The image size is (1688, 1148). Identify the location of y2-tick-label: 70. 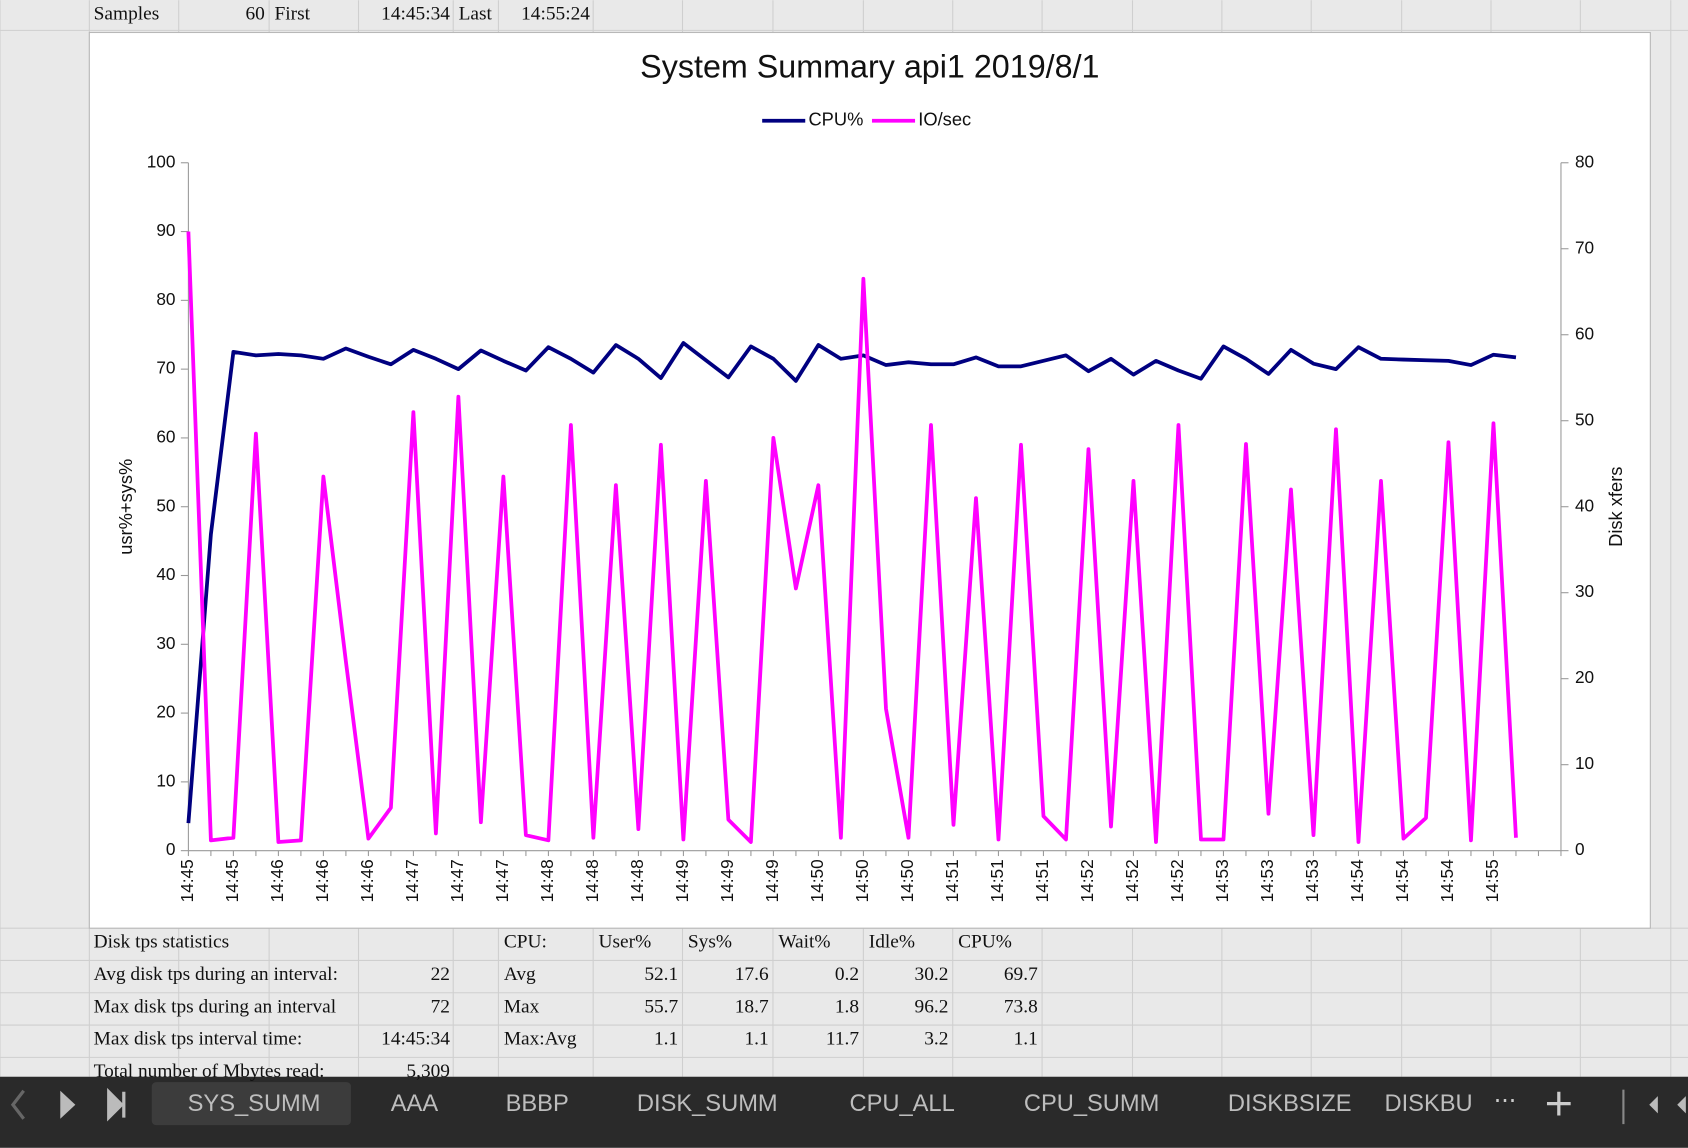
(1584, 247).